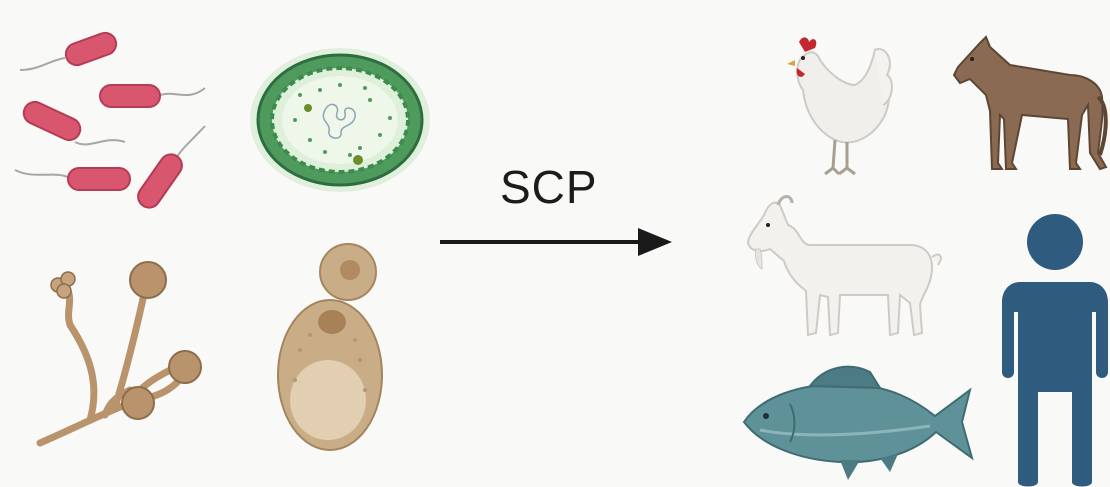 Image resolution: width=1110 pixels, height=487 pixels. I want to click on algae-cell-icon, so click(340, 120).